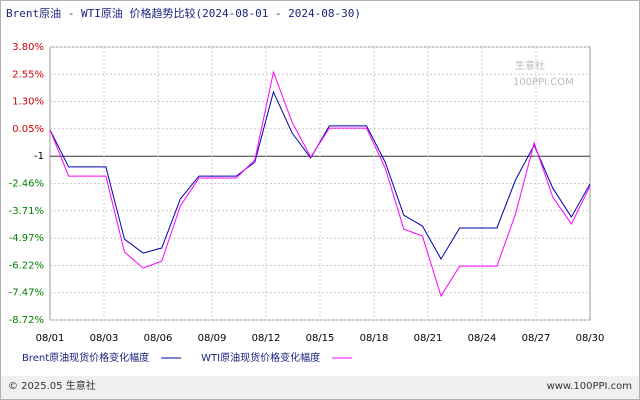 The height and width of the screenshot is (400, 640). I want to click on x-tick-label: 08/24, so click(482, 338).